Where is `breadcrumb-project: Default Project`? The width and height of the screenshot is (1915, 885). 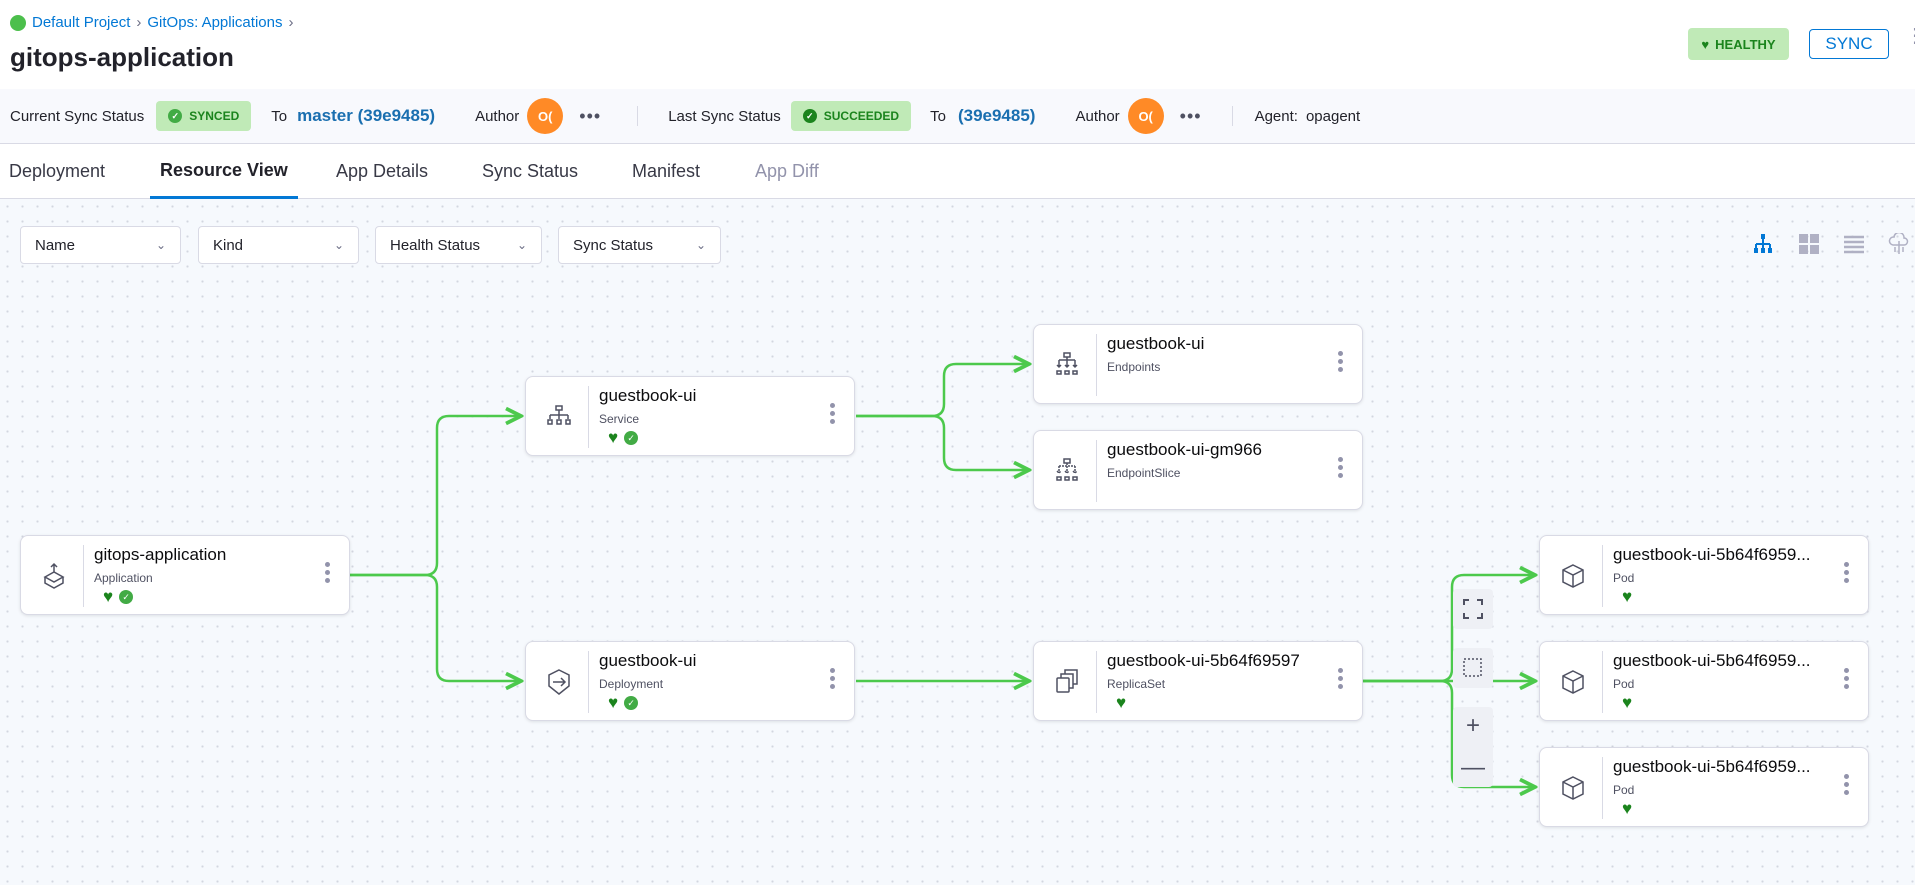 breadcrumb-project: Default Project is located at coordinates (81, 22).